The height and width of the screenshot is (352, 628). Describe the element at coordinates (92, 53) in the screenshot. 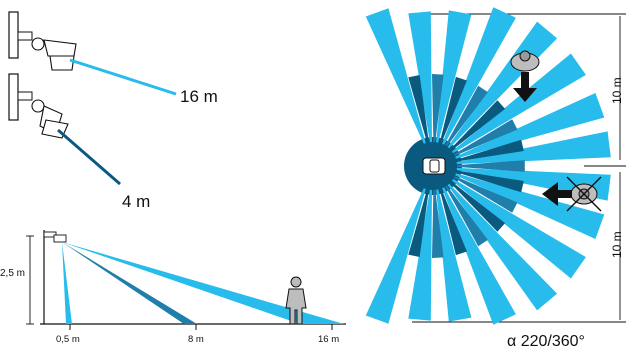

I see `sensor-upper-tilt` at that location.